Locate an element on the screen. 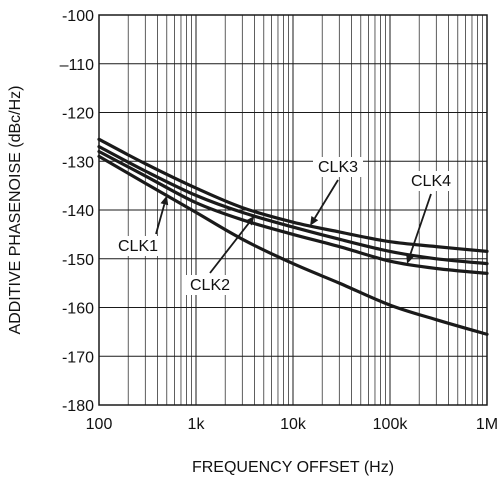 The height and width of the screenshot is (480, 500). callout-label: CLK4 is located at coordinates (431, 181).